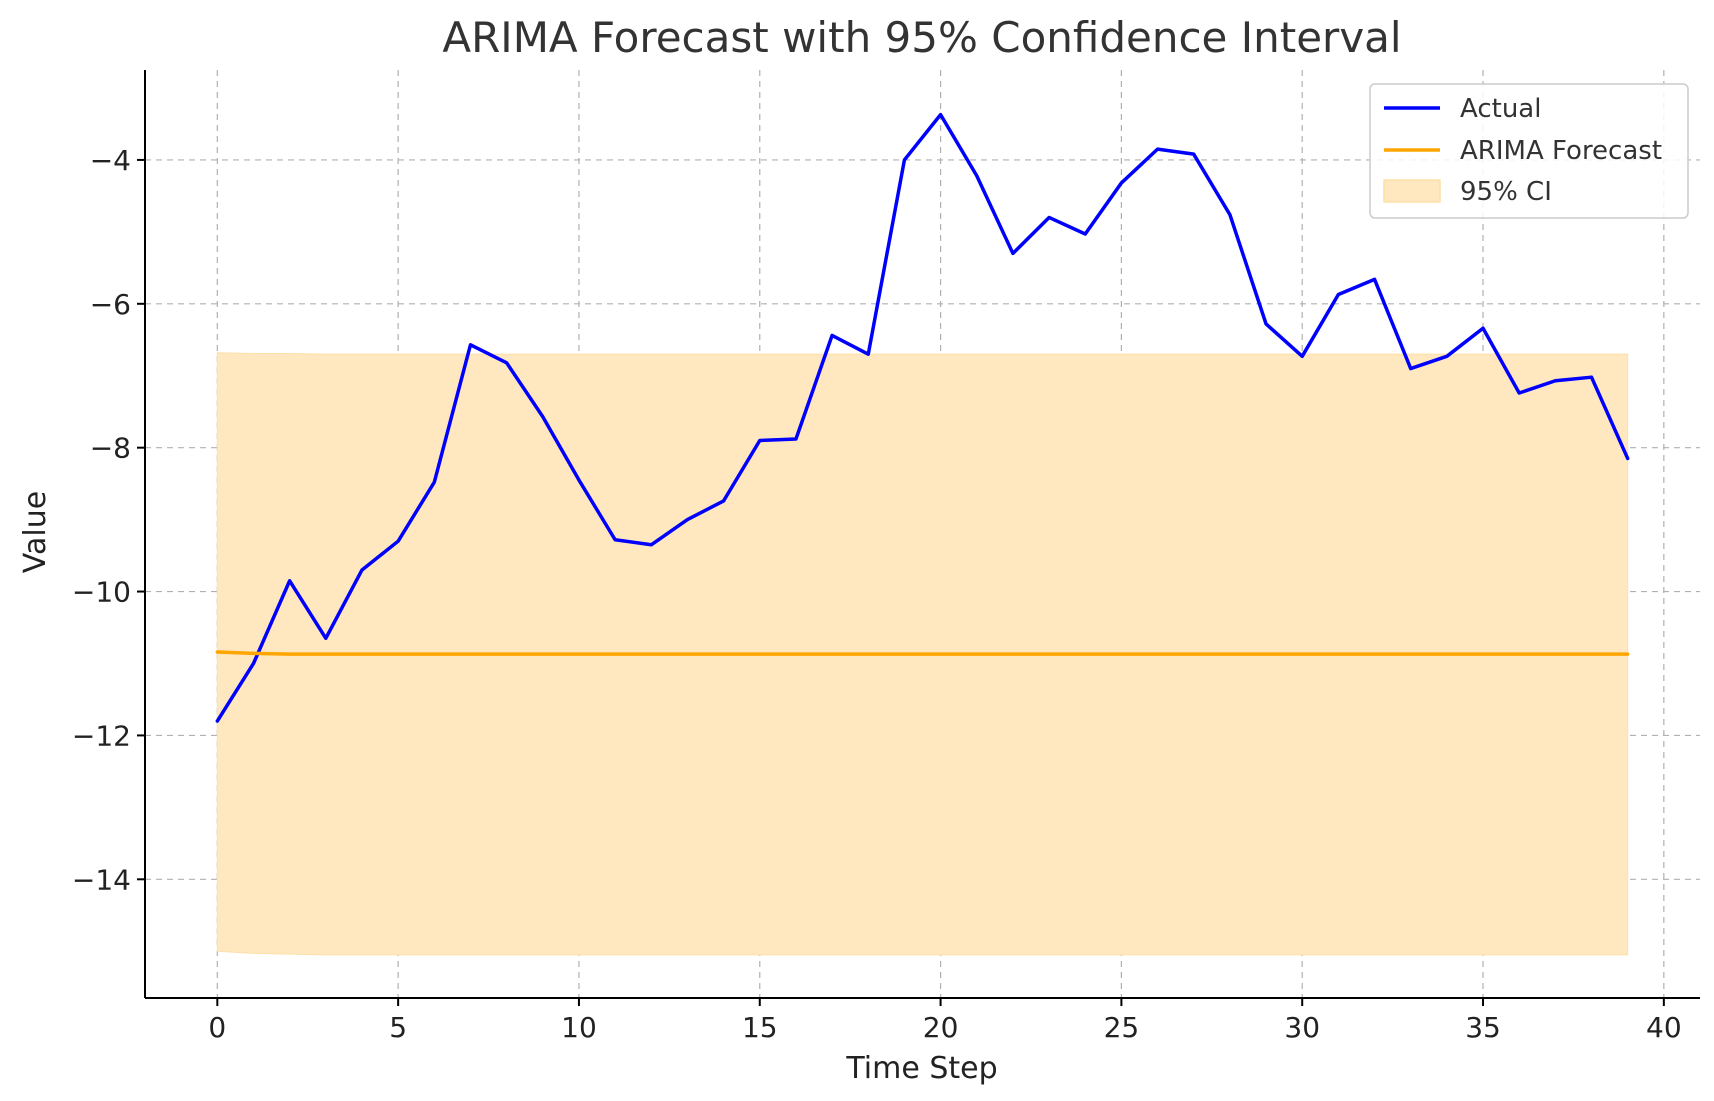 The width and height of the screenshot is (1714, 1101). Describe the element at coordinates (110, 160) in the screenshot. I see `y-tick-label-4: −4` at that location.